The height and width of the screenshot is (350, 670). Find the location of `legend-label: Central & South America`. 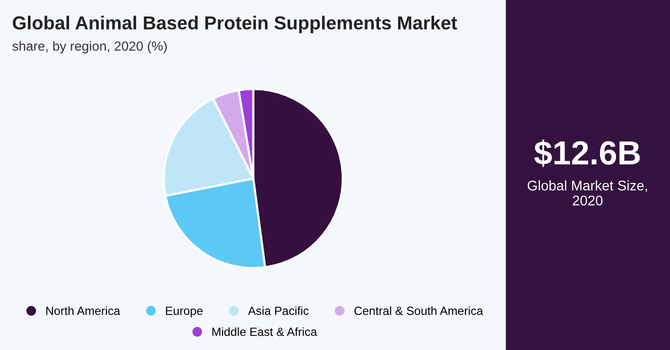

legend-label: Central & South America is located at coordinates (419, 311).